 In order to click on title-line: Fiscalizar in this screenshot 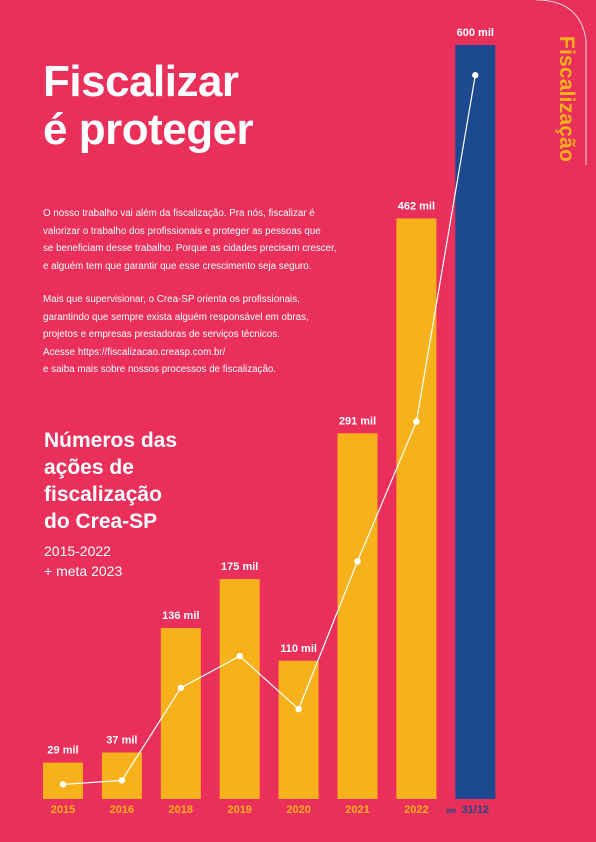, I will do `click(141, 81)`.